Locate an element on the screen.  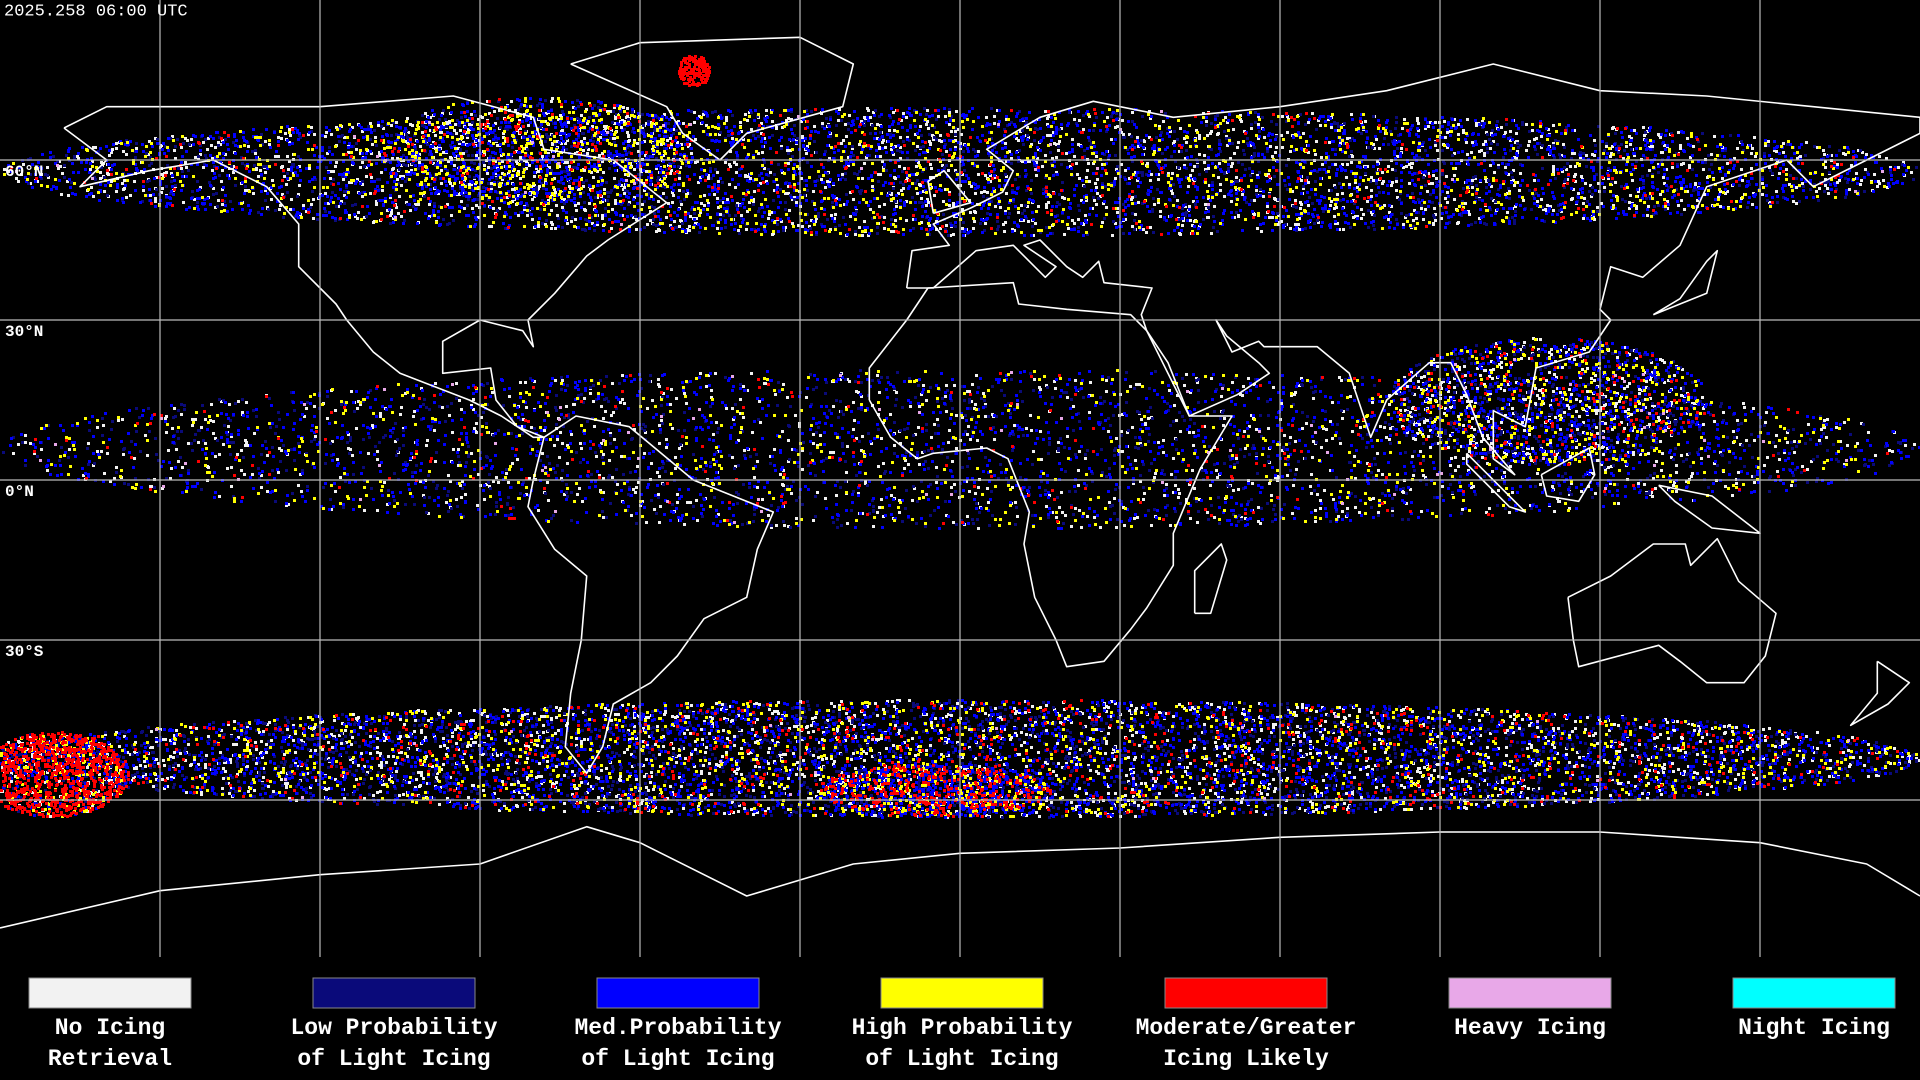
legend-label: Low Probability is located at coordinates (393, 1028).